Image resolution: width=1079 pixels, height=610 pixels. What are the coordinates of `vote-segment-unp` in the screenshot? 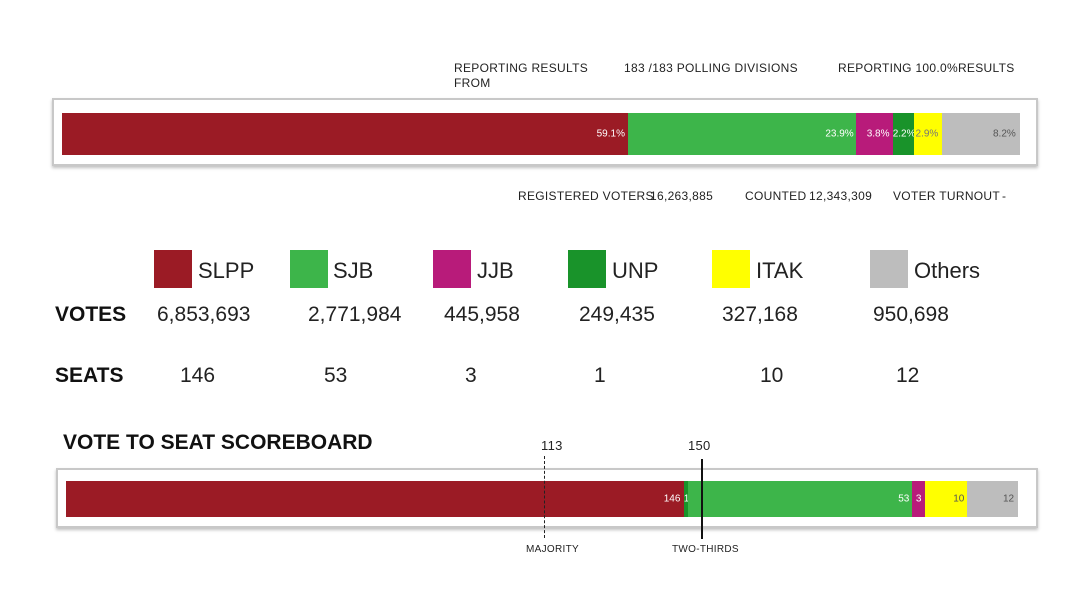 It's located at (903, 134).